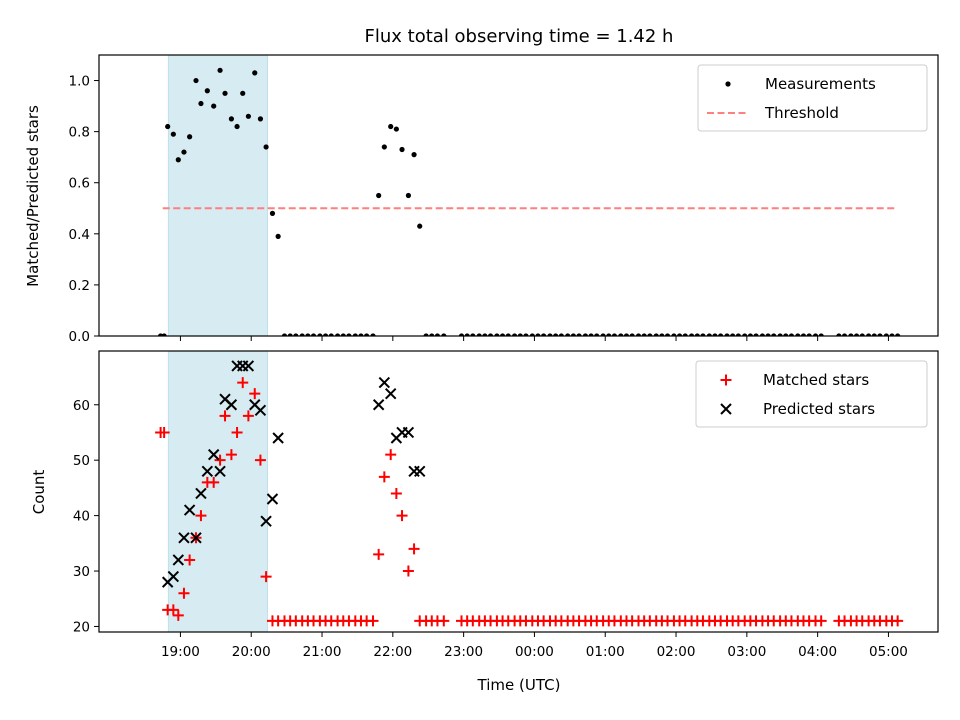 The height and width of the screenshot is (720, 960). Describe the element at coordinates (79, 82) in the screenshot. I see `y-tick-label: 1.0` at that location.